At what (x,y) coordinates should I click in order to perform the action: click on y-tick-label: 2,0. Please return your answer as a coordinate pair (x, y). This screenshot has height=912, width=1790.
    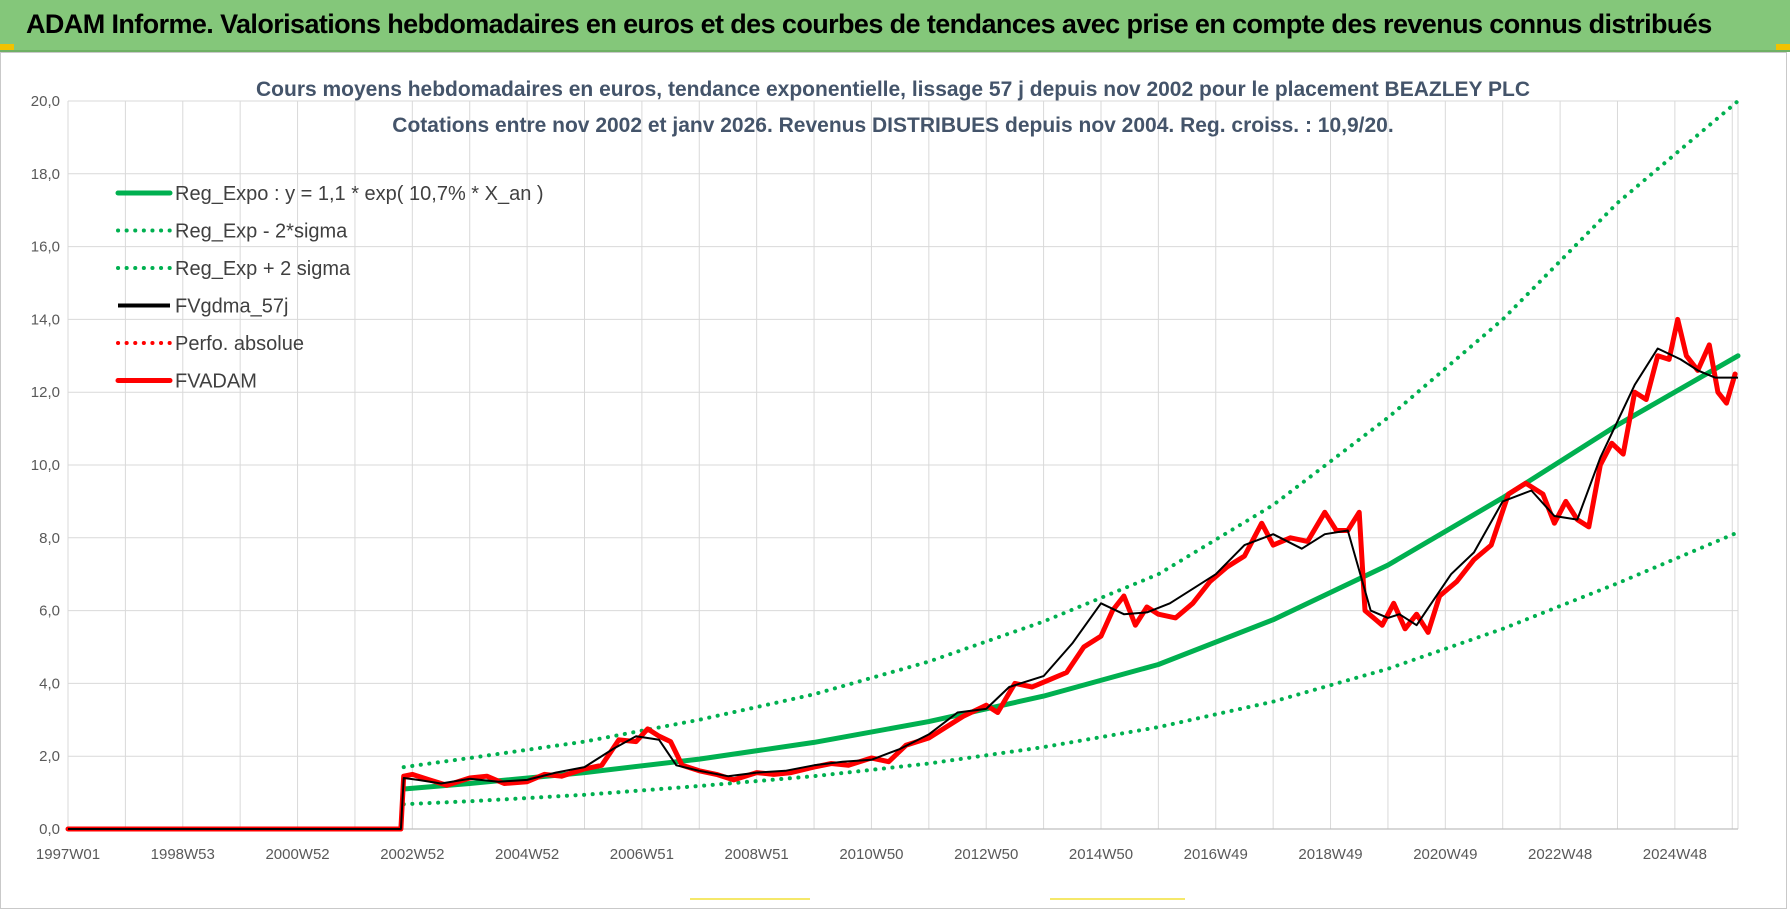
    Looking at the image, I should click on (49, 756).